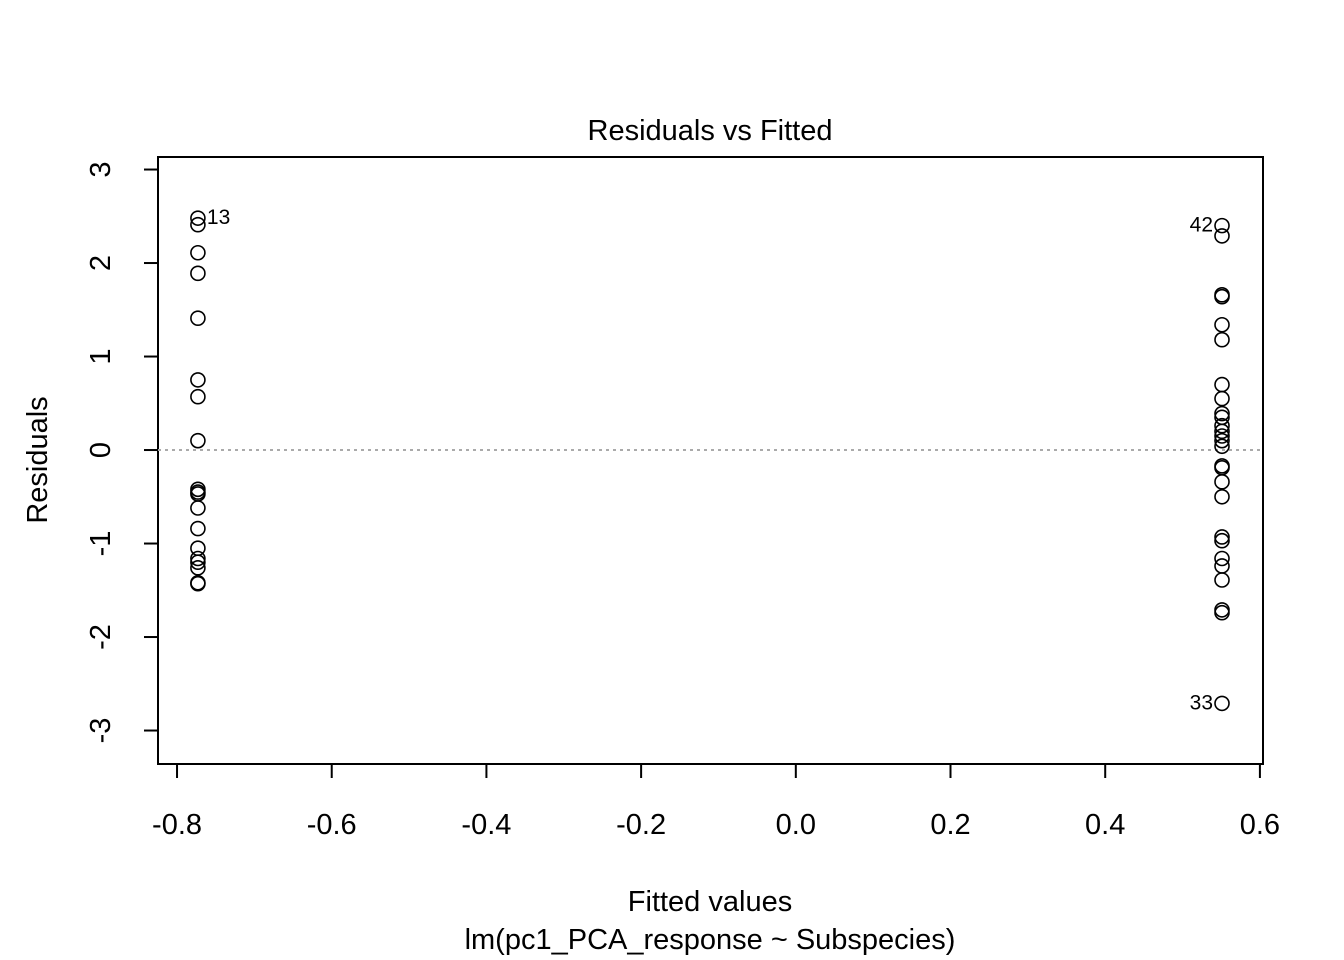 The width and height of the screenshot is (1344, 960). What do you see at coordinates (796, 825) in the screenshot?
I see `x-tick-label: 0.0` at bounding box center [796, 825].